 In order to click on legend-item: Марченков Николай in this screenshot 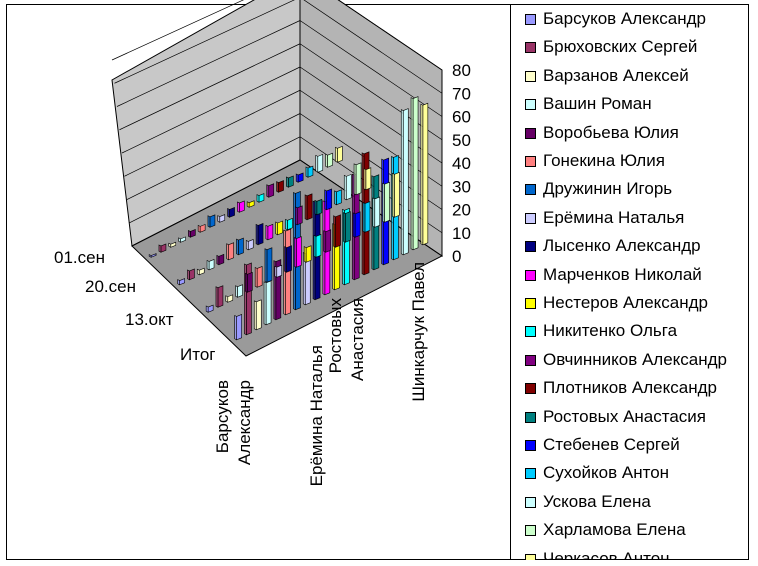, I will do `click(629, 274)`.